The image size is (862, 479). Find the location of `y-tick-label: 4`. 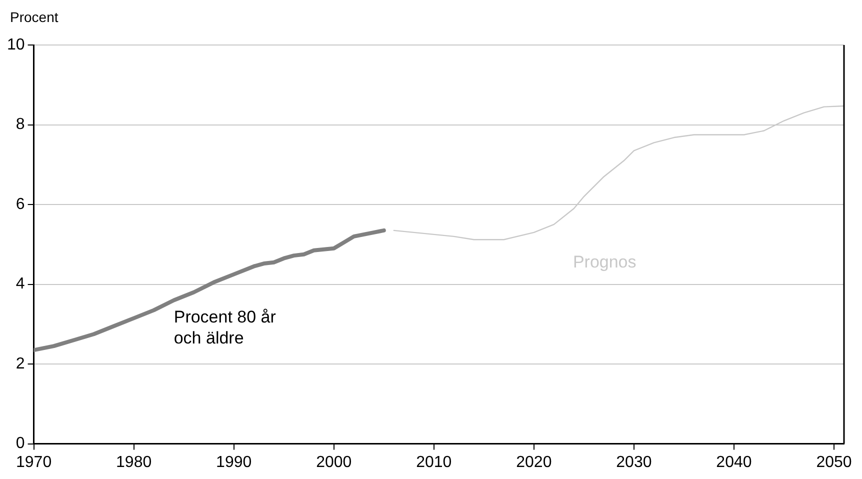

y-tick-label: 4 is located at coordinates (20, 284).